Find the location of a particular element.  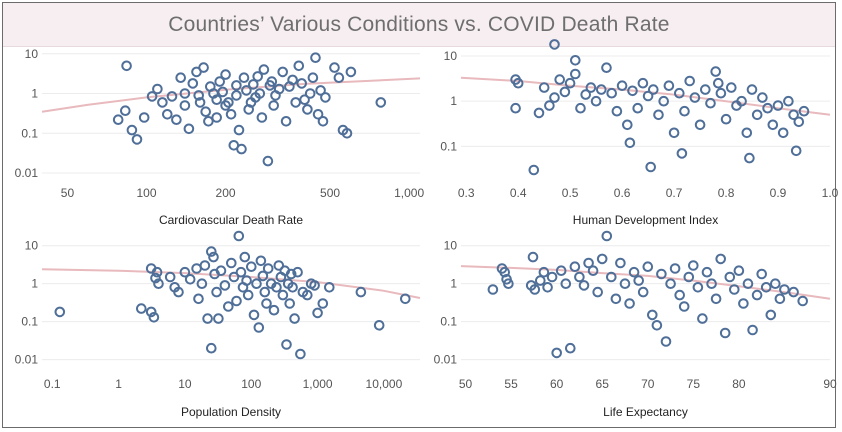

y-tick-label: 0.01 is located at coordinates (27, 360).